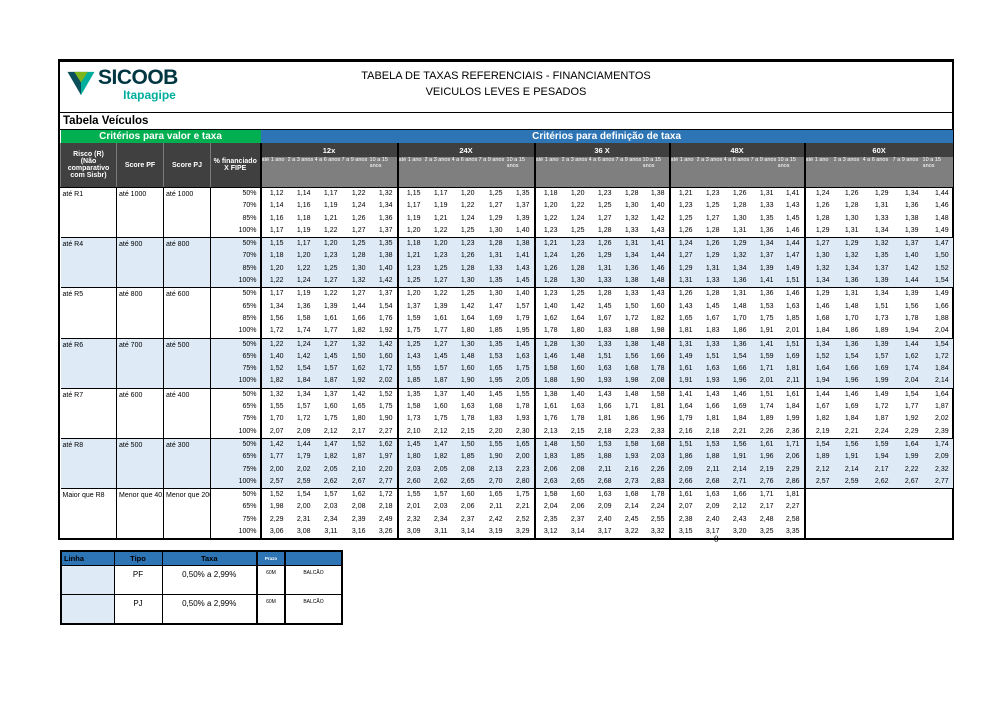 This screenshot has height=707, width=1000. Describe the element at coordinates (848, 244) in the screenshot. I see `rate-cell: 1,29` at that location.